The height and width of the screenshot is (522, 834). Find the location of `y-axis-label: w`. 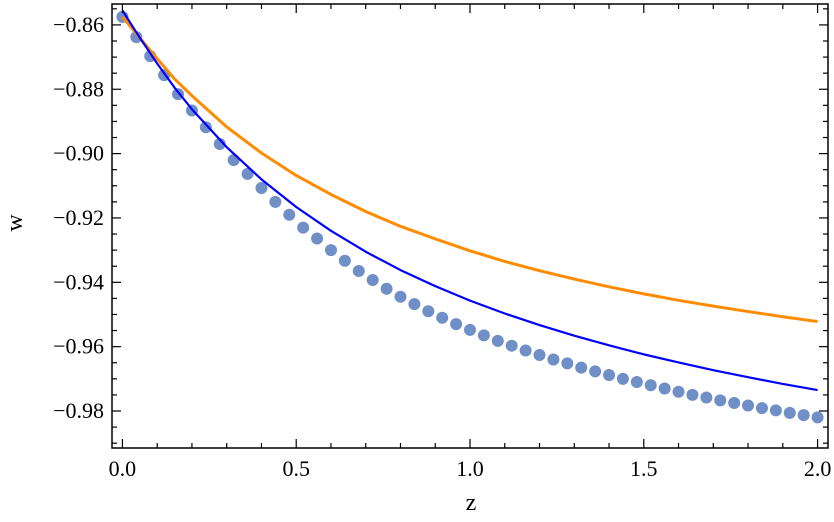

y-axis-label: w is located at coordinates (15, 223).